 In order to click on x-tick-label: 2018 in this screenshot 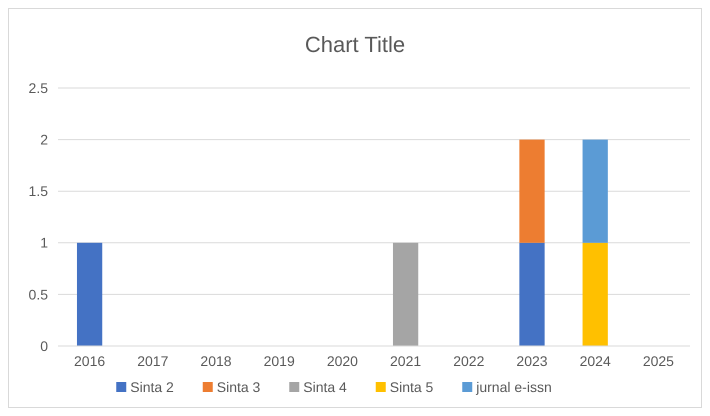, I will do `click(216, 361)`.